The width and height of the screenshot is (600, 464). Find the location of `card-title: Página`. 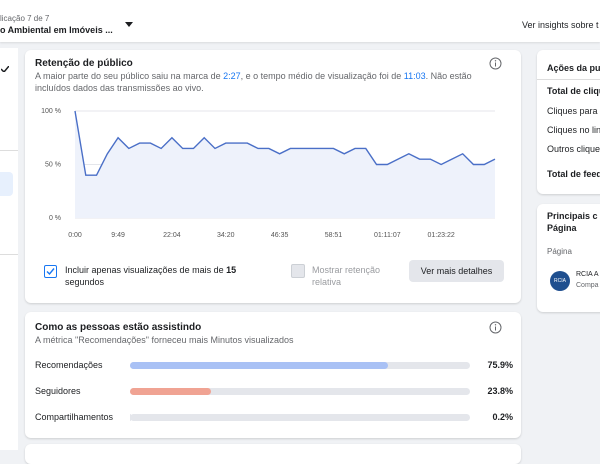

card-title: Página is located at coordinates (562, 228).